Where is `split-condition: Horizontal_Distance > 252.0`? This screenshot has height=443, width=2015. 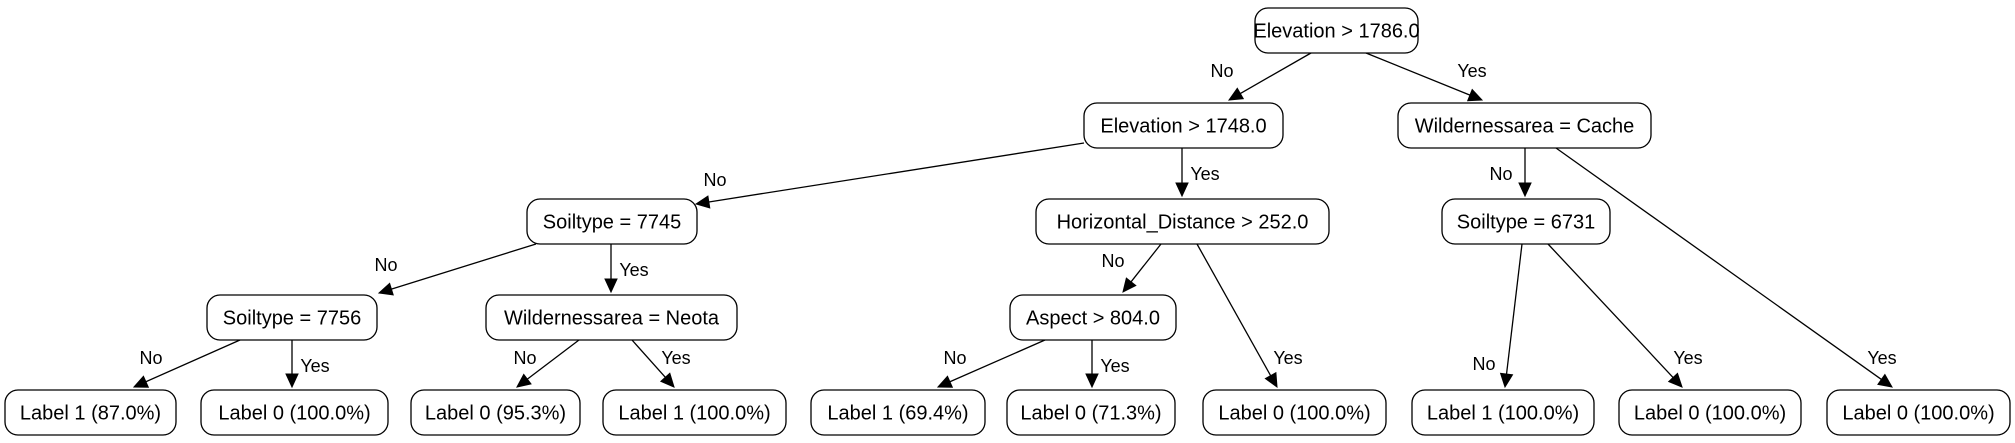 split-condition: Horizontal_Distance > 252.0 is located at coordinates (1183, 223).